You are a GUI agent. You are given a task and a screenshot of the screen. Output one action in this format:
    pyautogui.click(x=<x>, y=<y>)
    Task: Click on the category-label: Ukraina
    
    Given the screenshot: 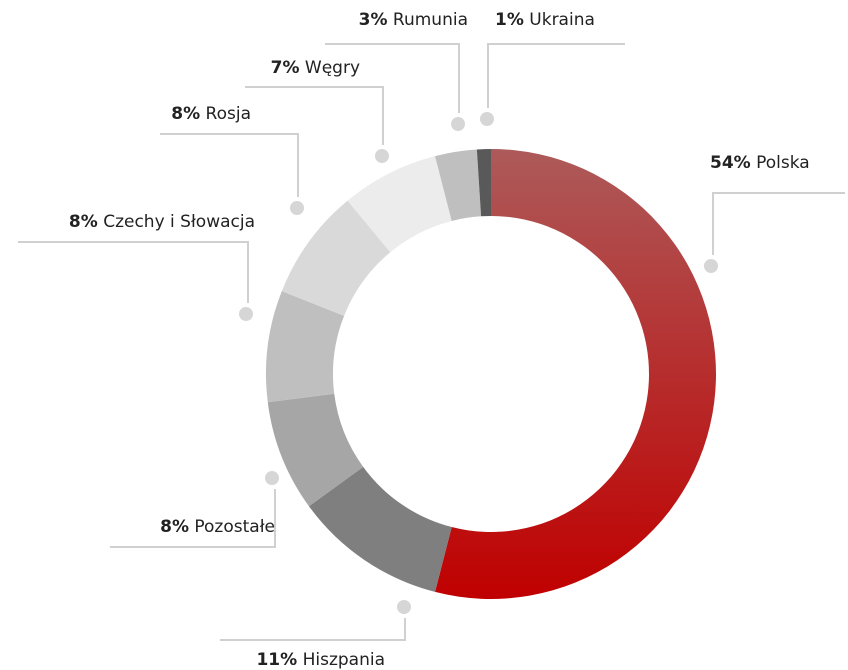 What is the action you would take?
    pyautogui.click(x=562, y=20)
    